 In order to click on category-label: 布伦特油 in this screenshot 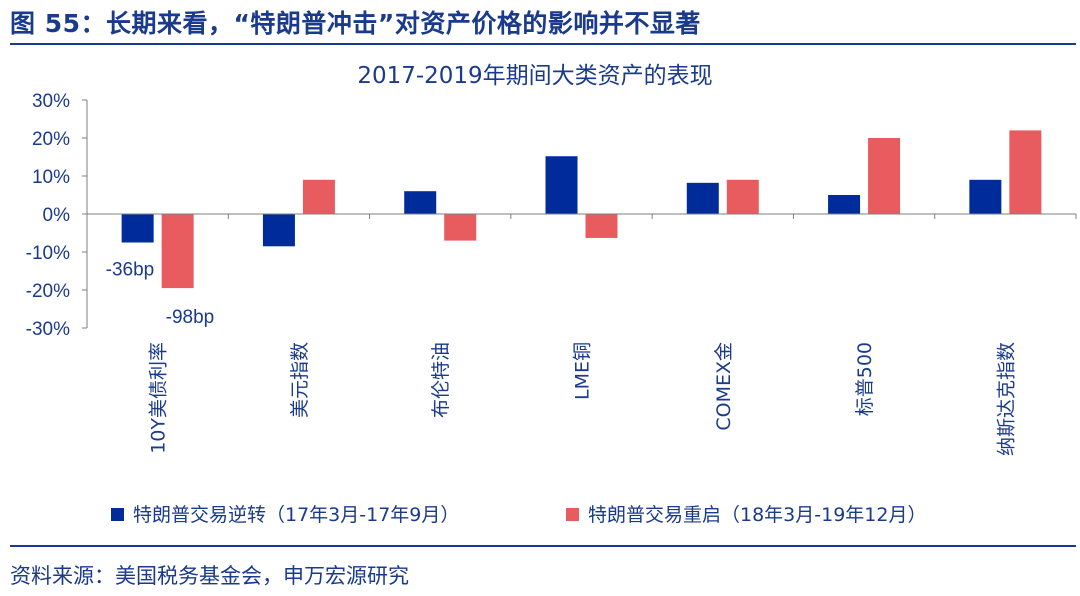, I will do `click(441, 380)`.